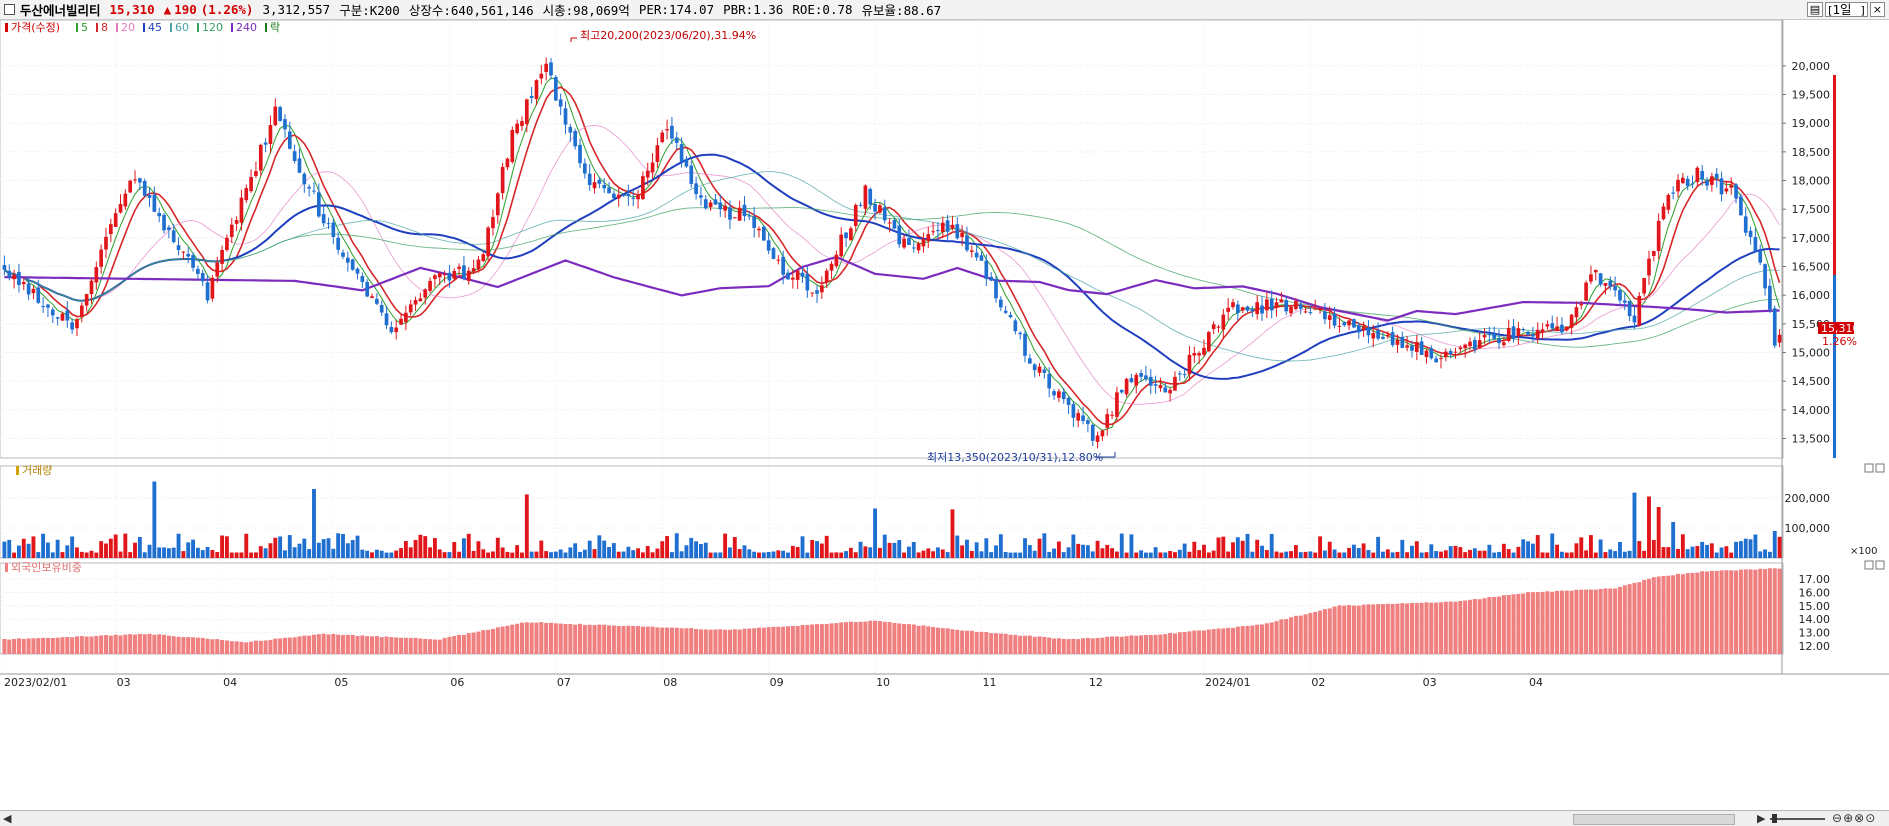 The width and height of the screenshot is (1889, 826). What do you see at coordinates (1869, 565) in the screenshot?
I see `foreign-pane-min-icon` at bounding box center [1869, 565].